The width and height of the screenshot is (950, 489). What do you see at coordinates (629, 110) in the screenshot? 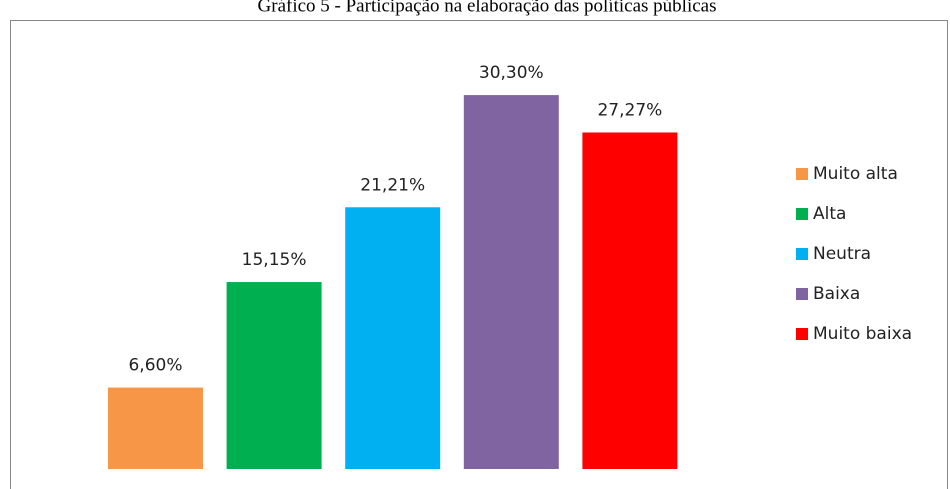
I see `value-label: 27,27%` at bounding box center [629, 110].